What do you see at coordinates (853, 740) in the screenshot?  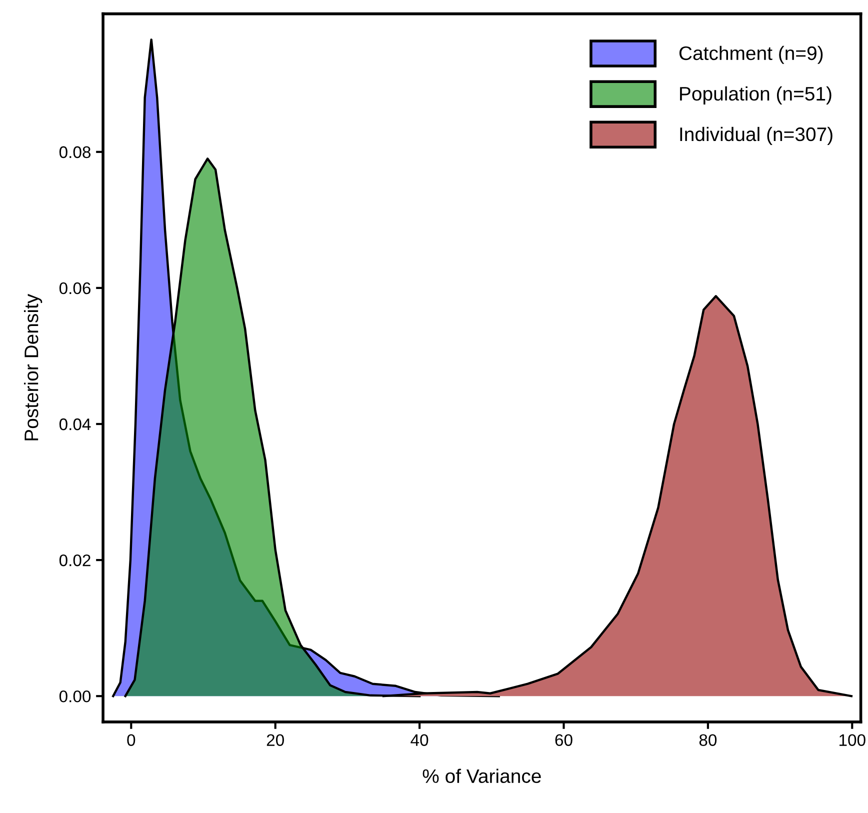 I see `x-tick-label: 100` at bounding box center [853, 740].